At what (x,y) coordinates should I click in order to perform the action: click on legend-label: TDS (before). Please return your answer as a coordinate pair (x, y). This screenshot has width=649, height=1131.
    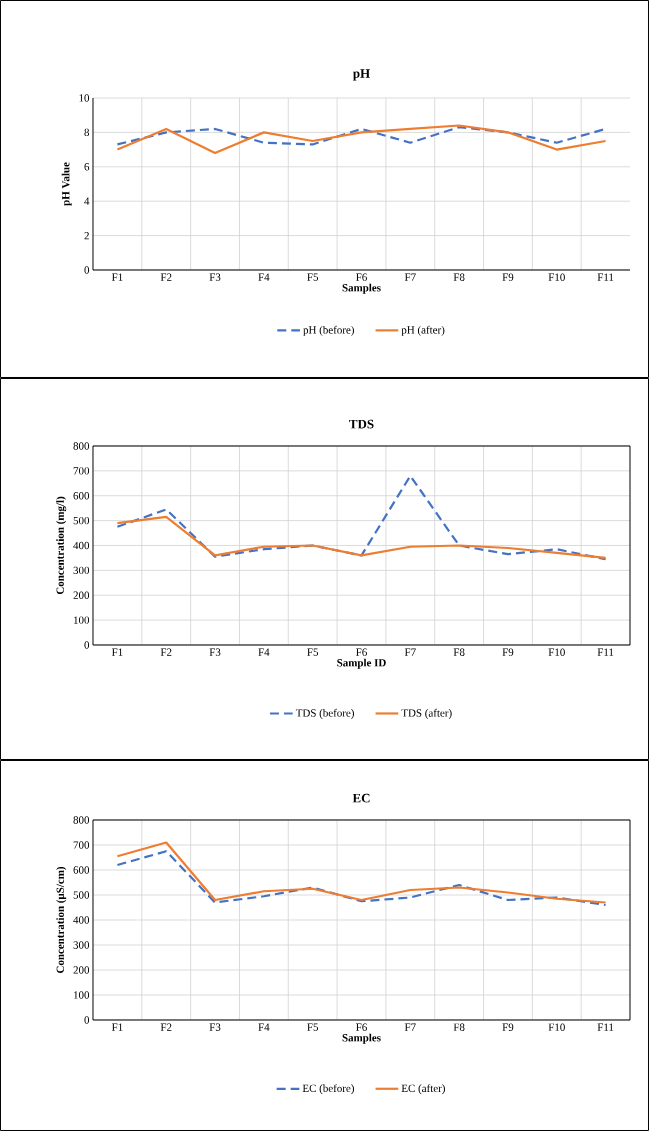
    Looking at the image, I should click on (324, 713).